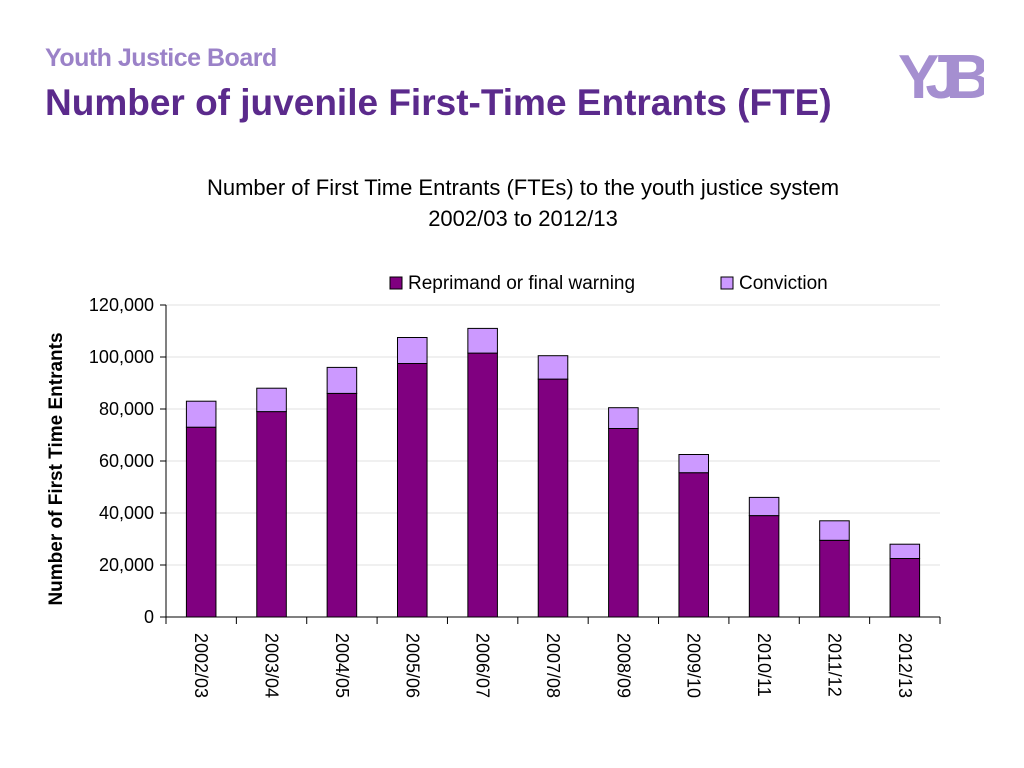  I want to click on org-name: Youth Justice Board, so click(161, 58).